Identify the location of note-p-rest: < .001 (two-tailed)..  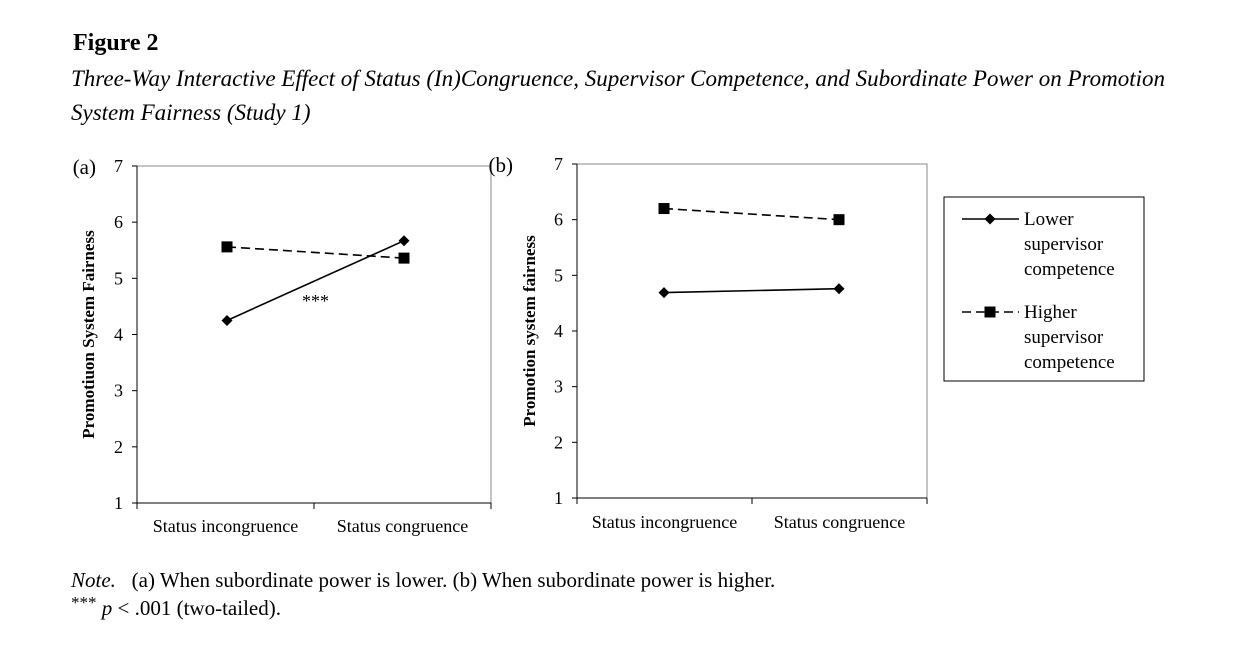
(199, 608).